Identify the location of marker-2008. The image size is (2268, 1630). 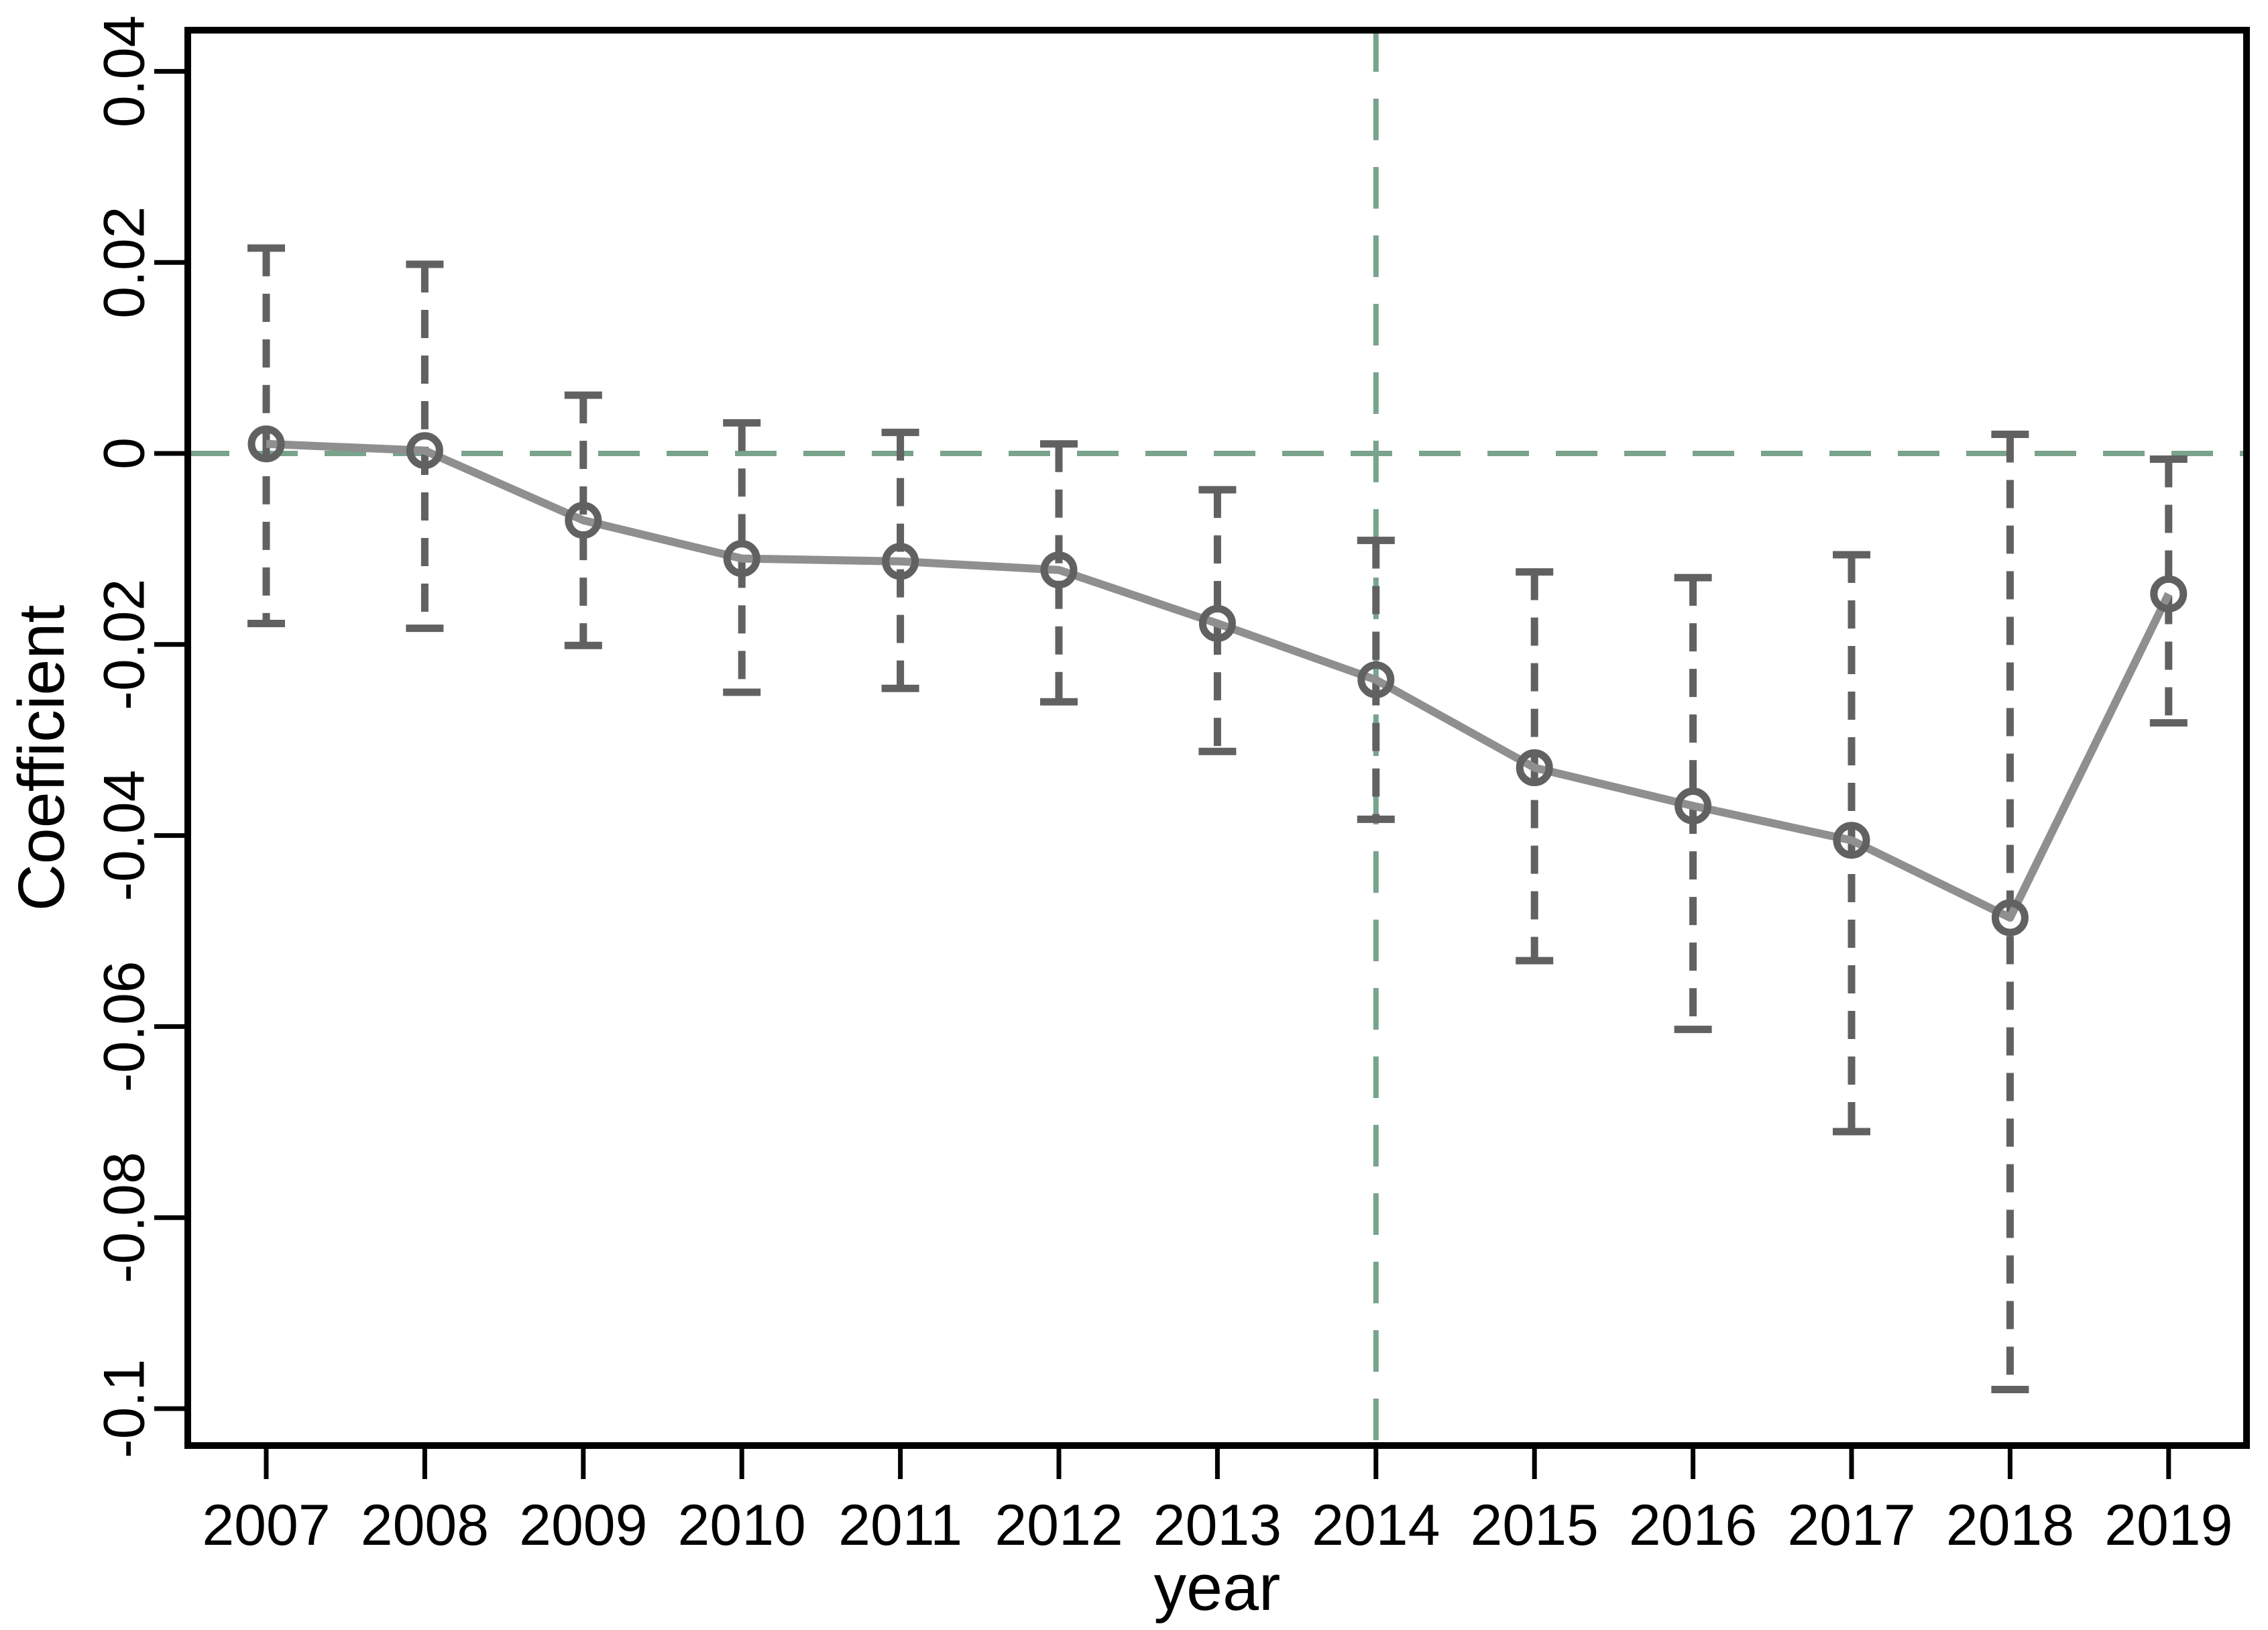
(424, 451).